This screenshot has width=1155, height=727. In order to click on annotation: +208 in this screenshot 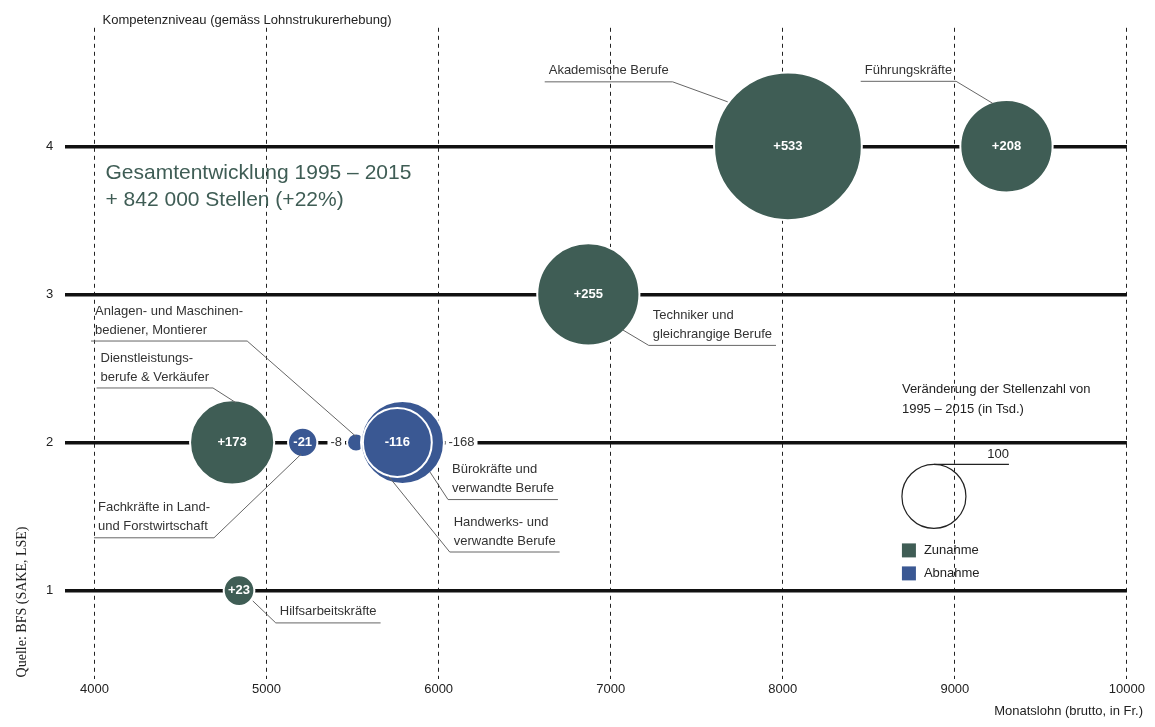, I will do `click(1006, 145)`.